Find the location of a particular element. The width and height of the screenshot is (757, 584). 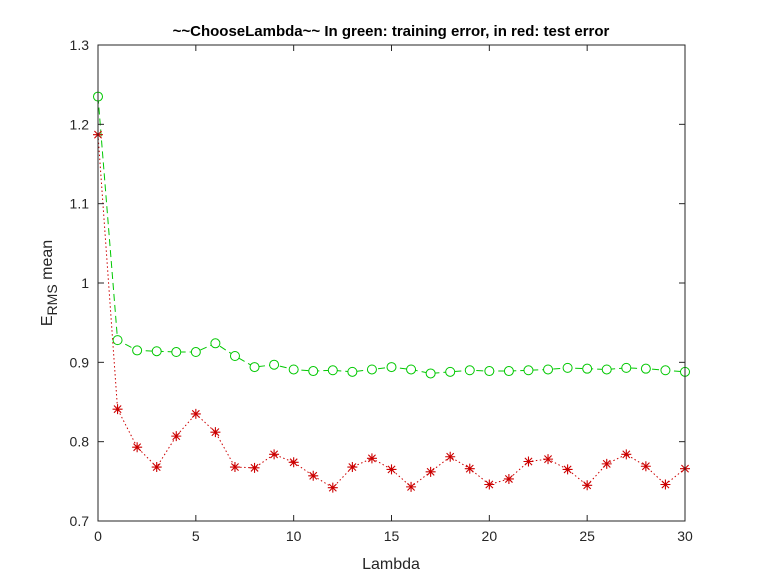

x-tick-label: 10 is located at coordinates (294, 536).